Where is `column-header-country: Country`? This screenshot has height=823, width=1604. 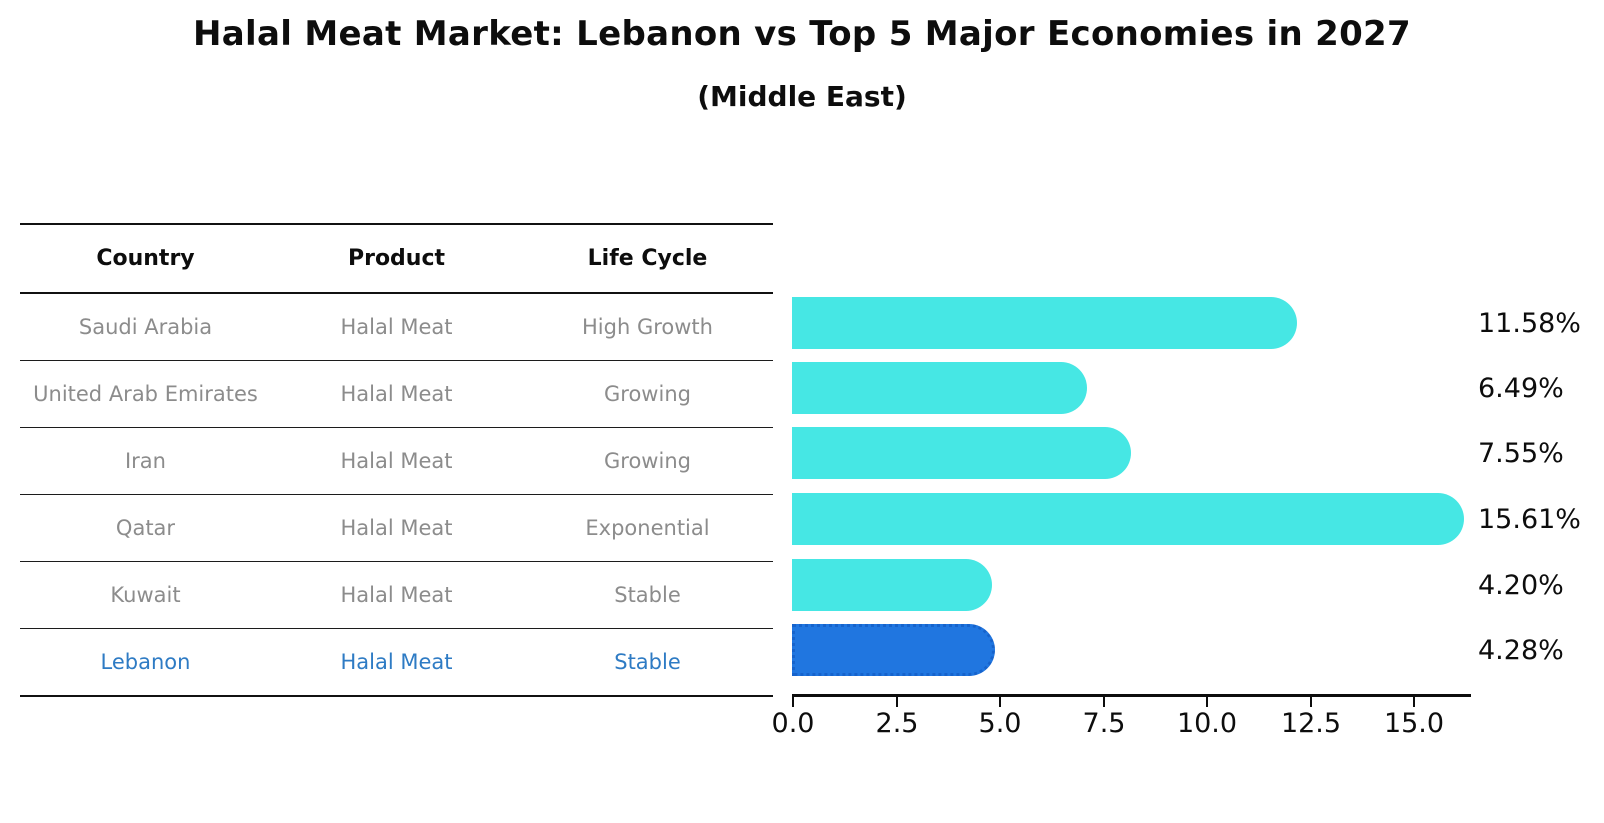 column-header-country: Country is located at coordinates (145, 258).